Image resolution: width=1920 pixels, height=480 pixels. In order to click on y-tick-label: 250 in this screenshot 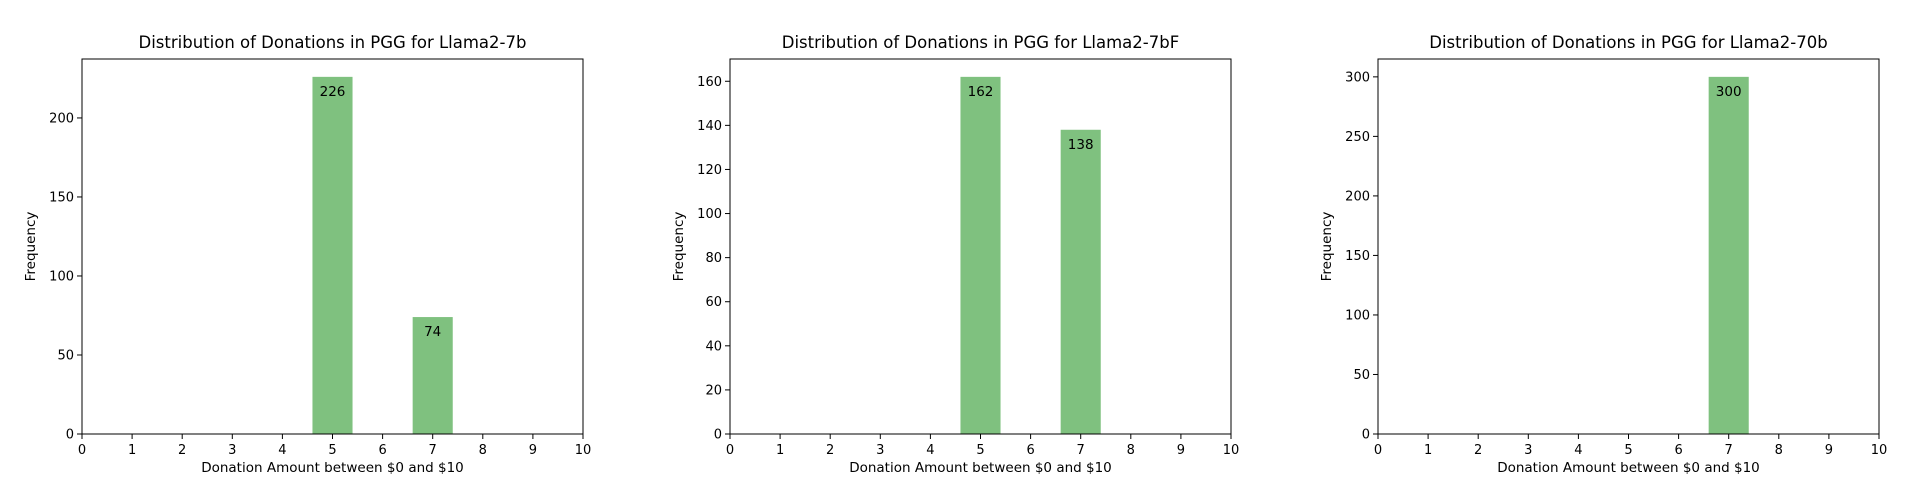, I will do `click(1357, 137)`.